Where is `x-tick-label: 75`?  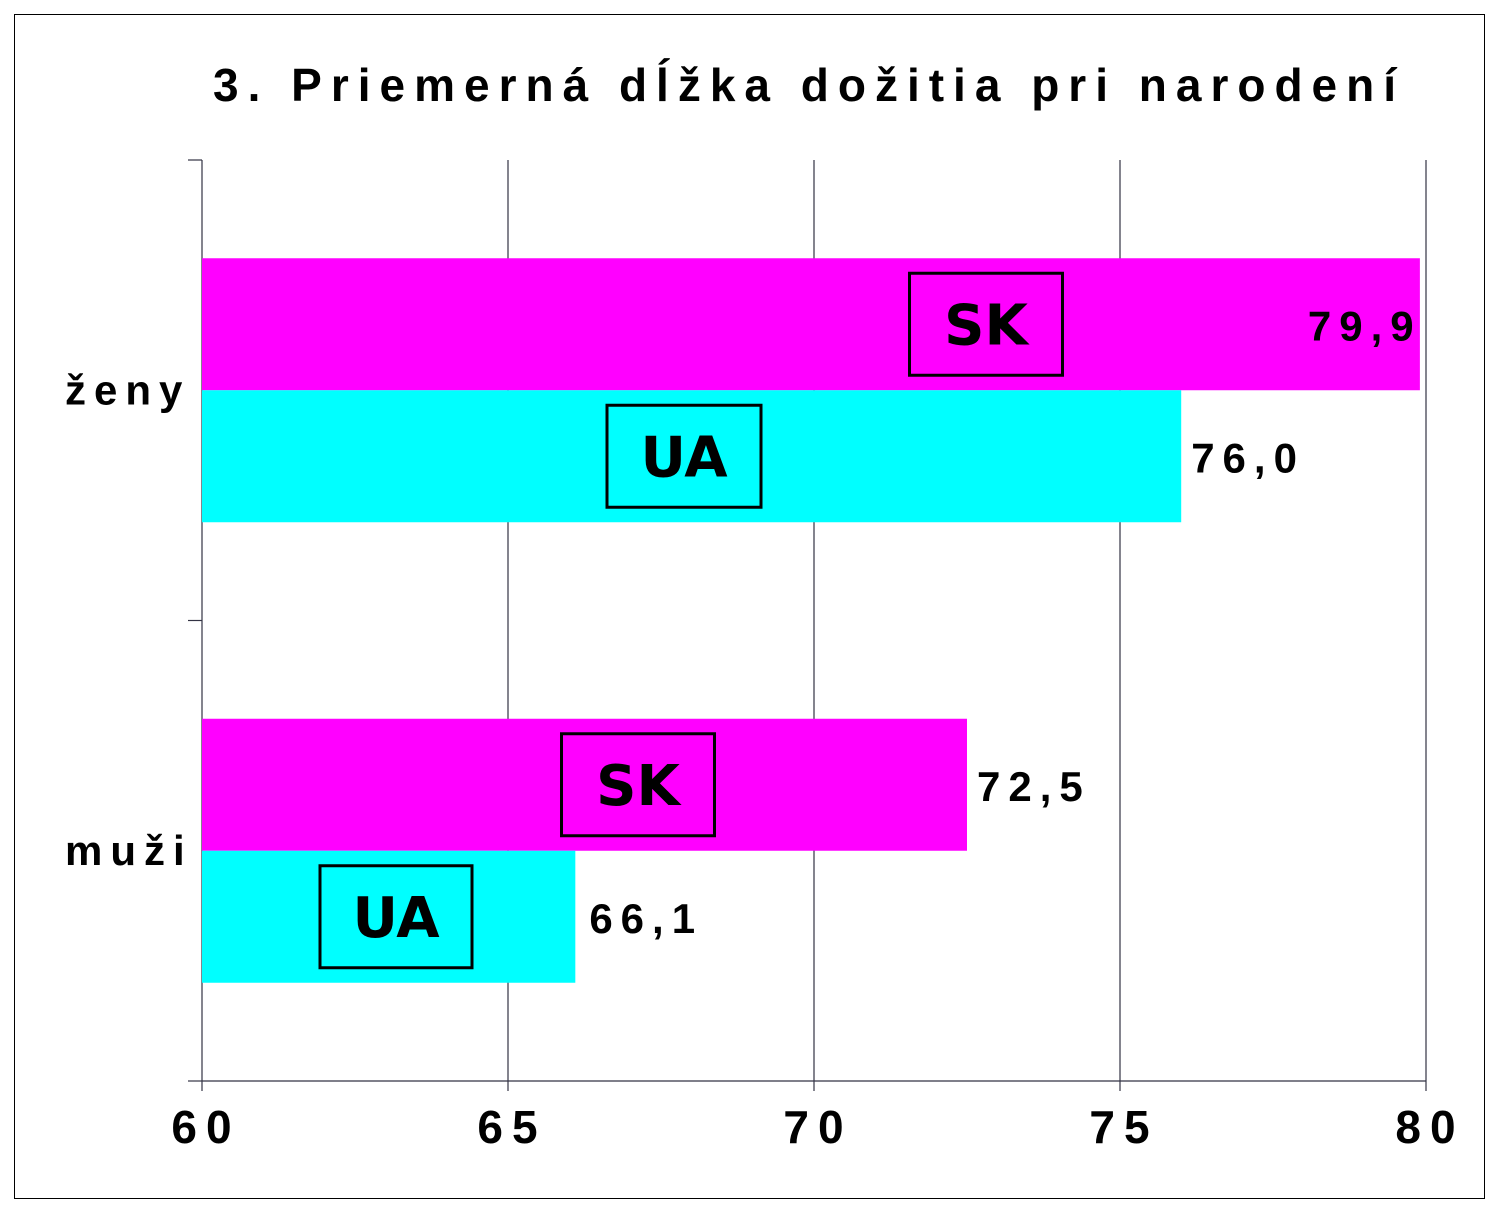
x-tick-label: 75 is located at coordinates (1123, 1127).